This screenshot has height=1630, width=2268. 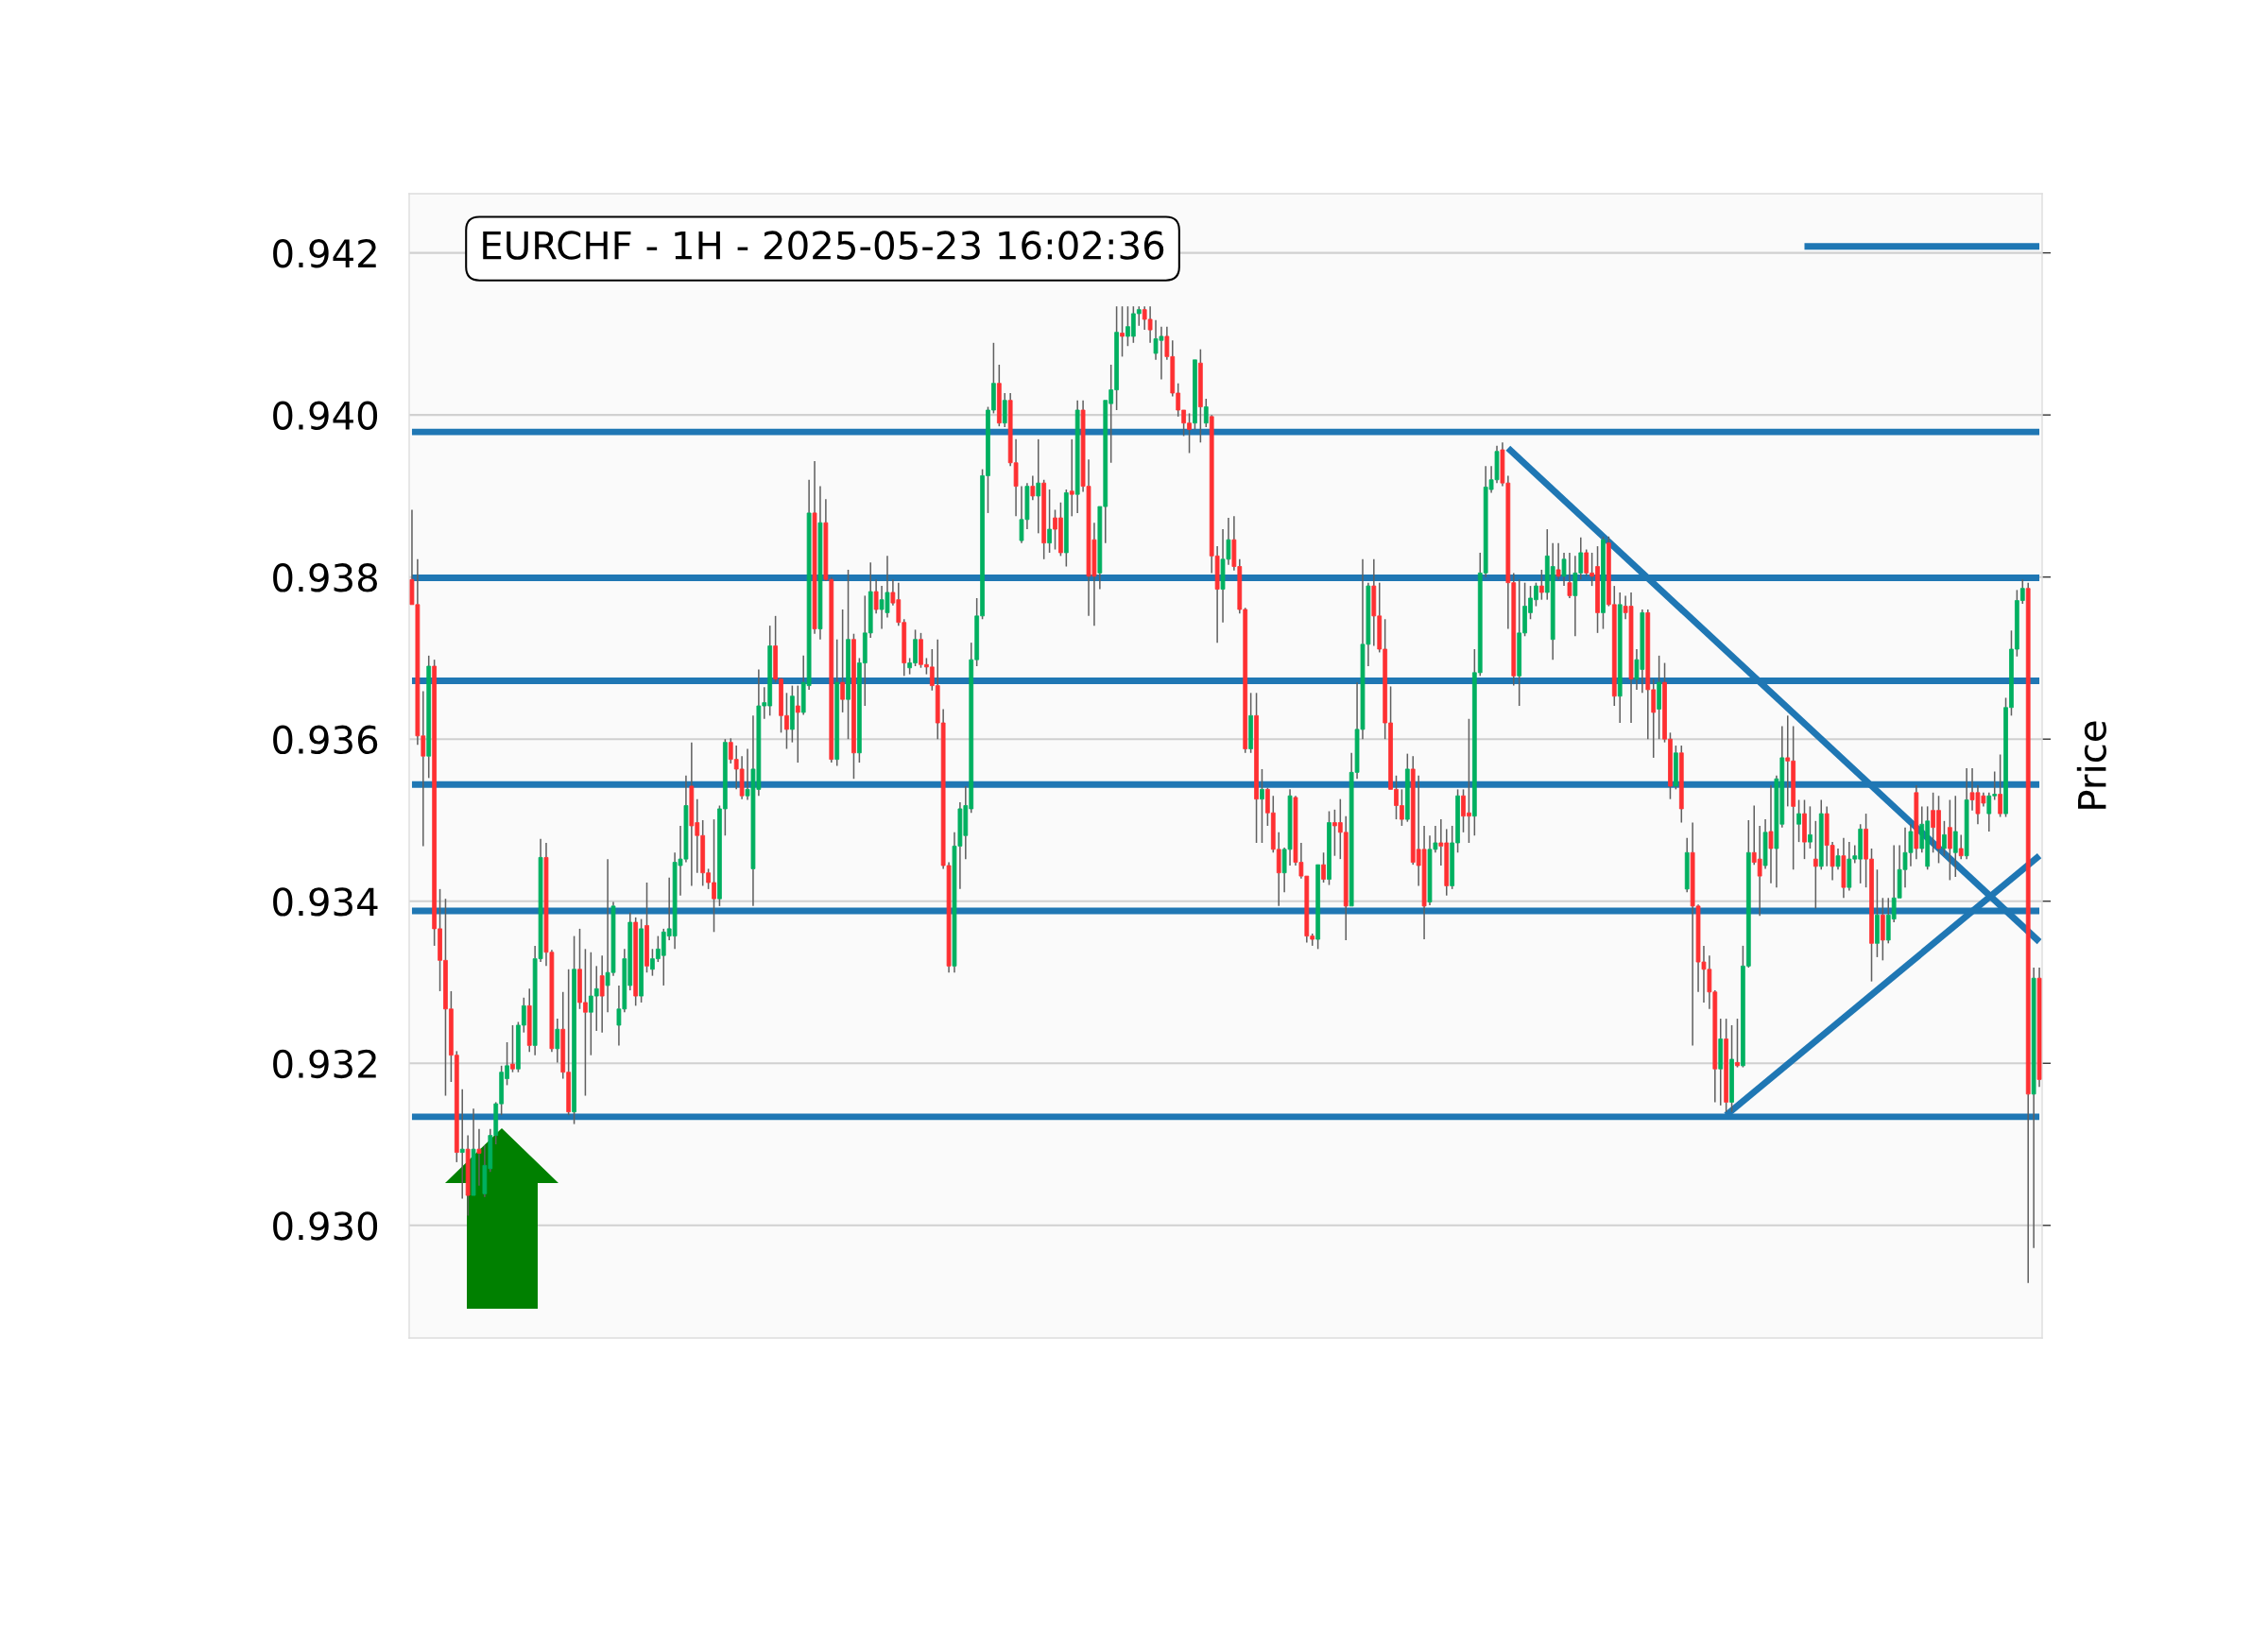 I want to click on y-tick-label: 0.940, so click(x=325, y=416).